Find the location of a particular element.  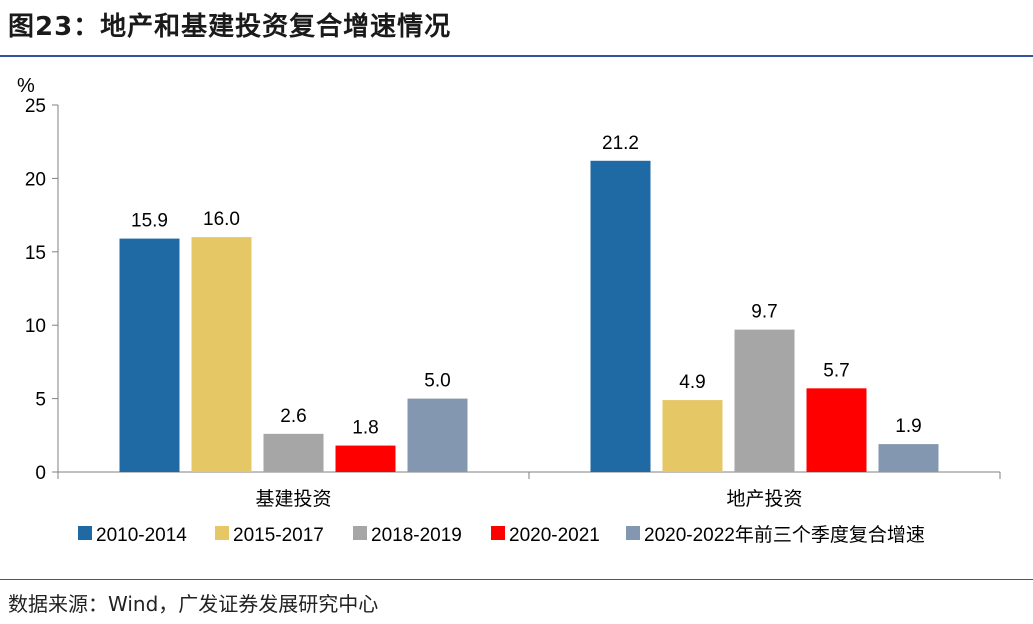

y-tick-label: 20 is located at coordinates (35, 179).